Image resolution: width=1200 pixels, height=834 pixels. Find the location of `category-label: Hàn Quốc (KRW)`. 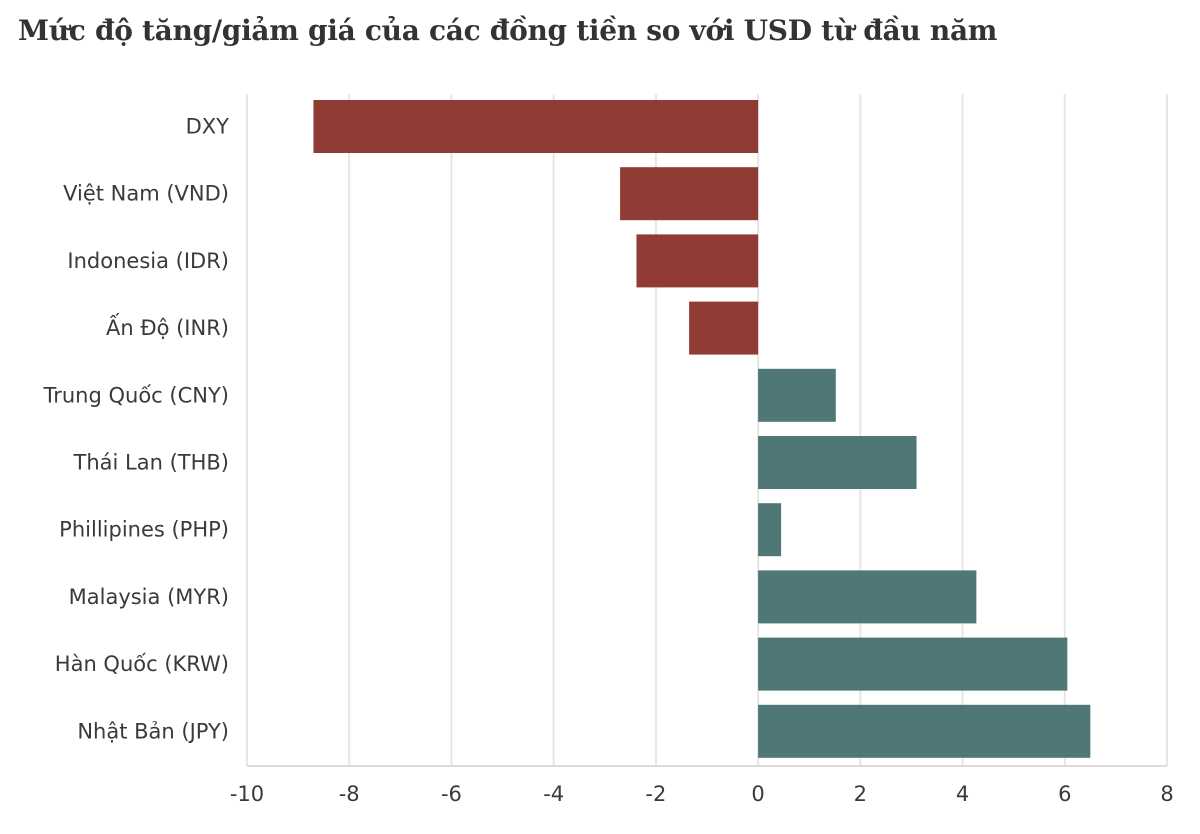

category-label: Hàn Quốc (KRW) is located at coordinates (142, 664).